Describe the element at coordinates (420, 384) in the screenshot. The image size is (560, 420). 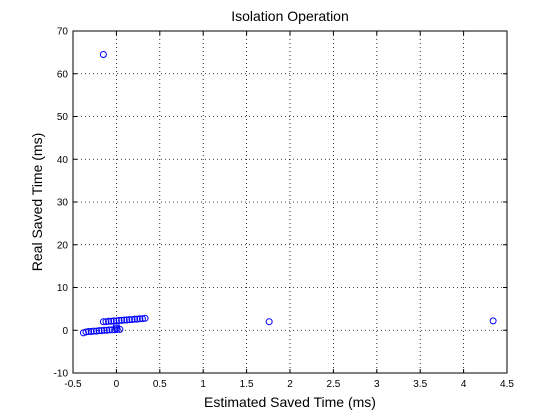
I see `x-tick-label: 3.5` at that location.